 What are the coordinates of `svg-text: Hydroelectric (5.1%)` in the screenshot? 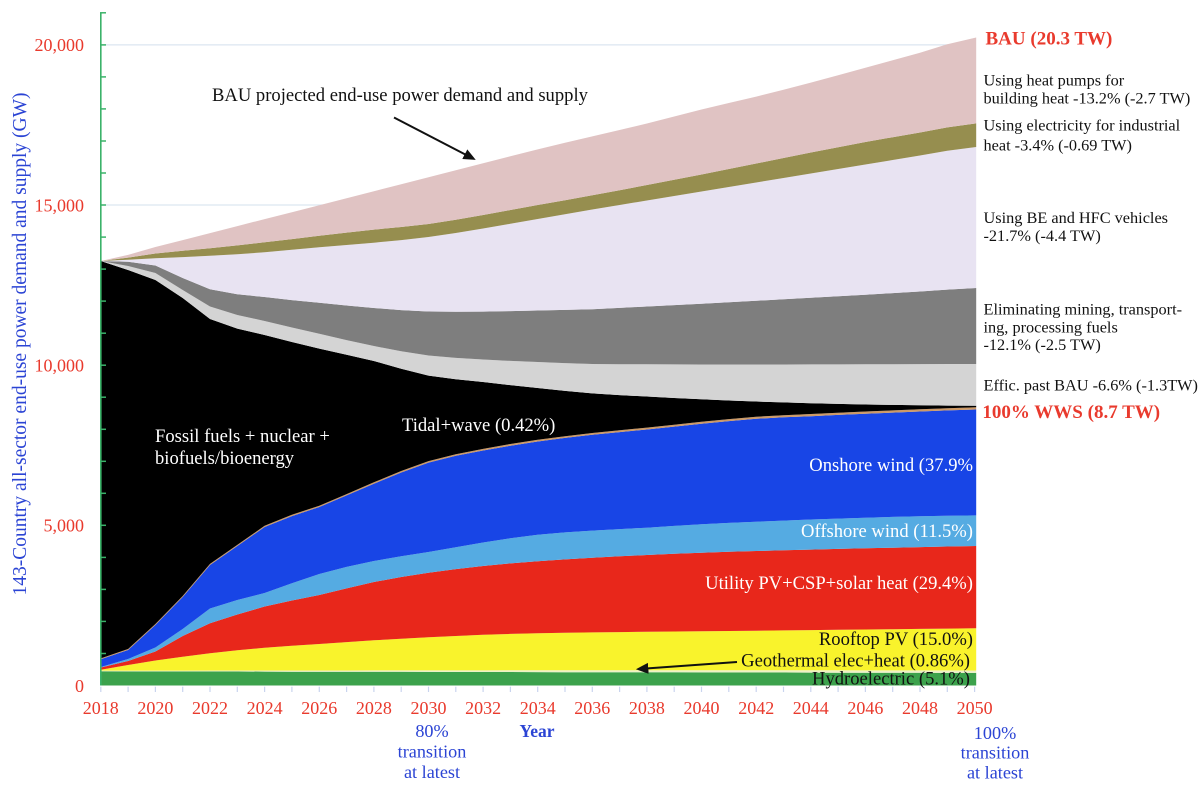 It's located at (891, 679).